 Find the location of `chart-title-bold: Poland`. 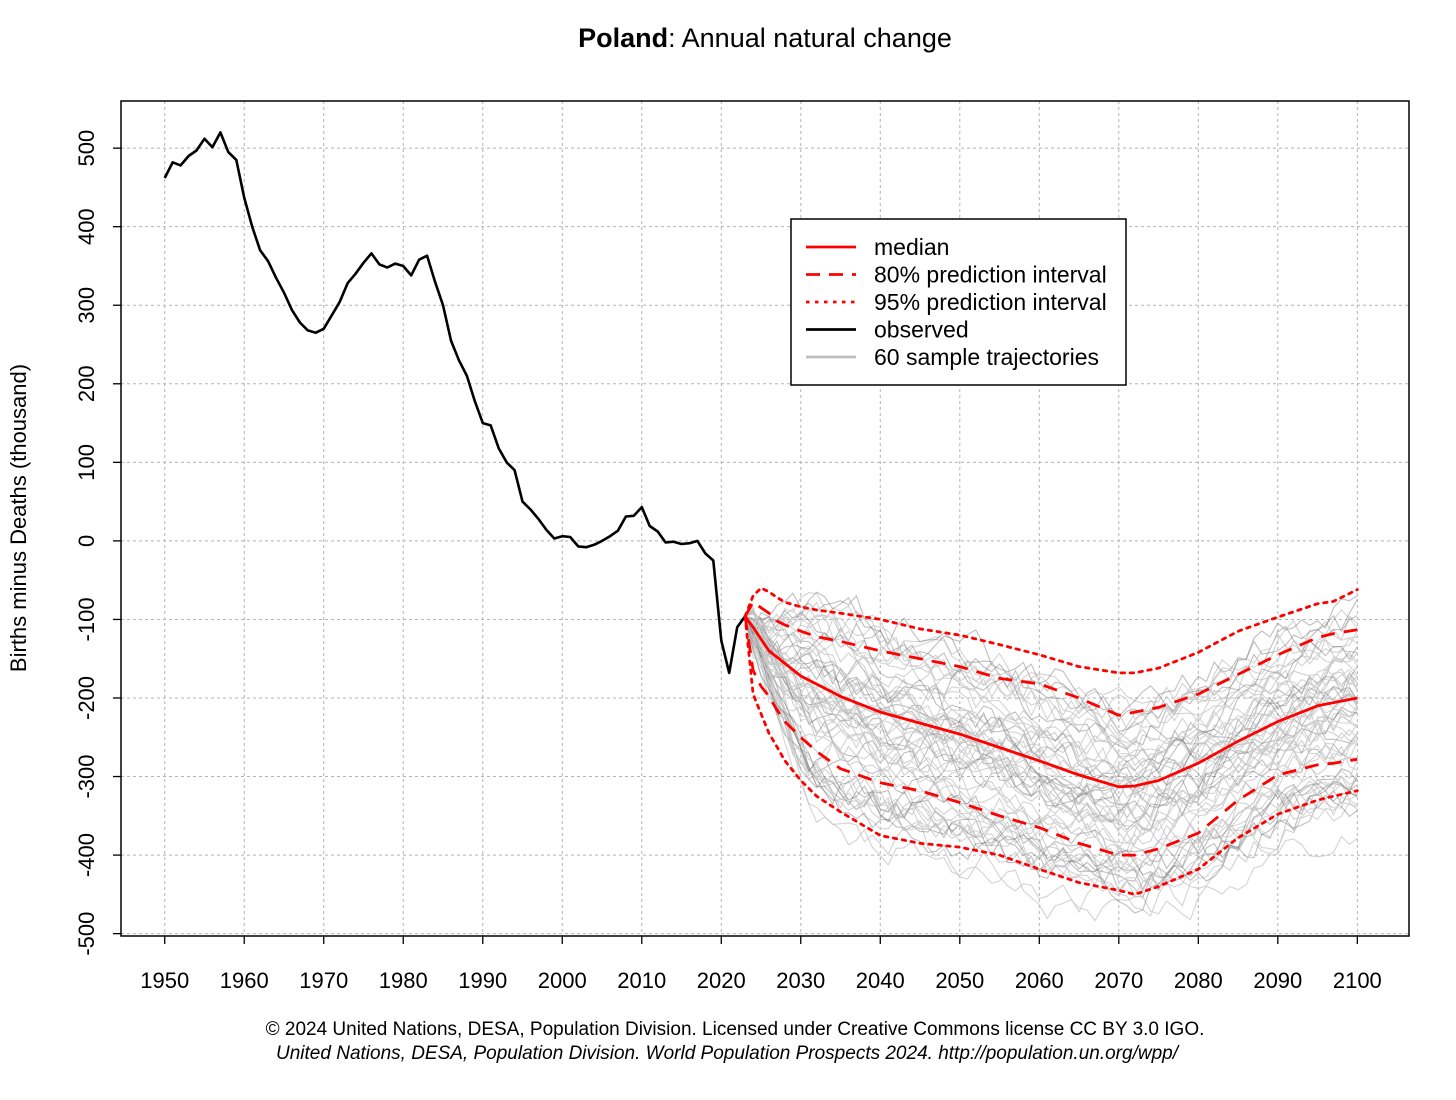

chart-title-bold: Poland is located at coordinates (623, 38).